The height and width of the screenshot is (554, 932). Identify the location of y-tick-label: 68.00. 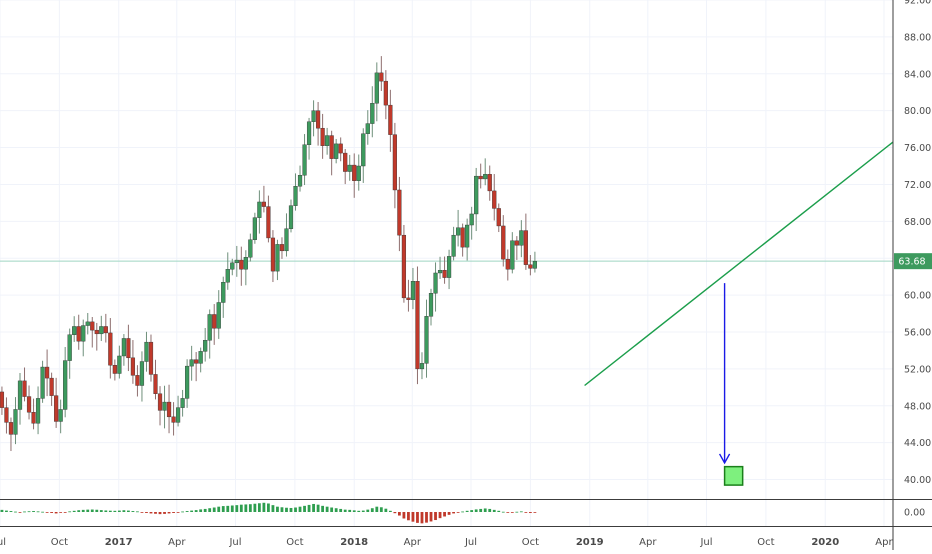
(917, 222).